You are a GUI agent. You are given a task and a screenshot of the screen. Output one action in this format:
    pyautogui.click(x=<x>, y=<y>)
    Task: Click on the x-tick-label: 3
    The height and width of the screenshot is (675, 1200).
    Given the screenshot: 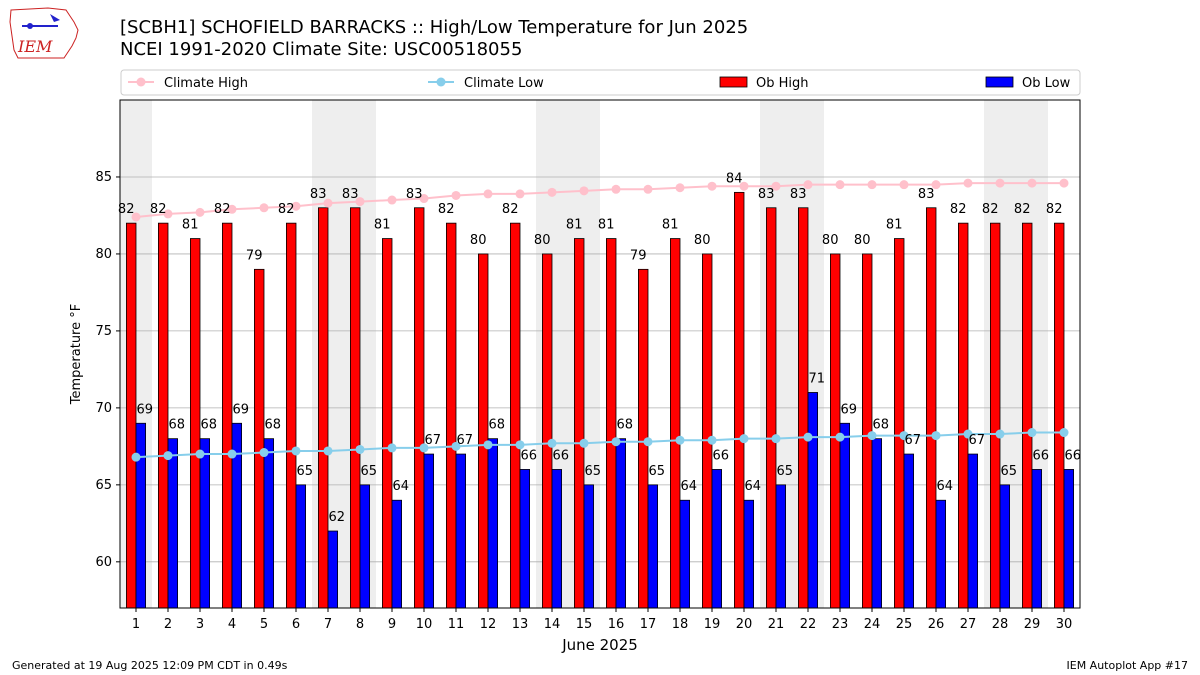 What is the action you would take?
    pyautogui.click(x=200, y=624)
    